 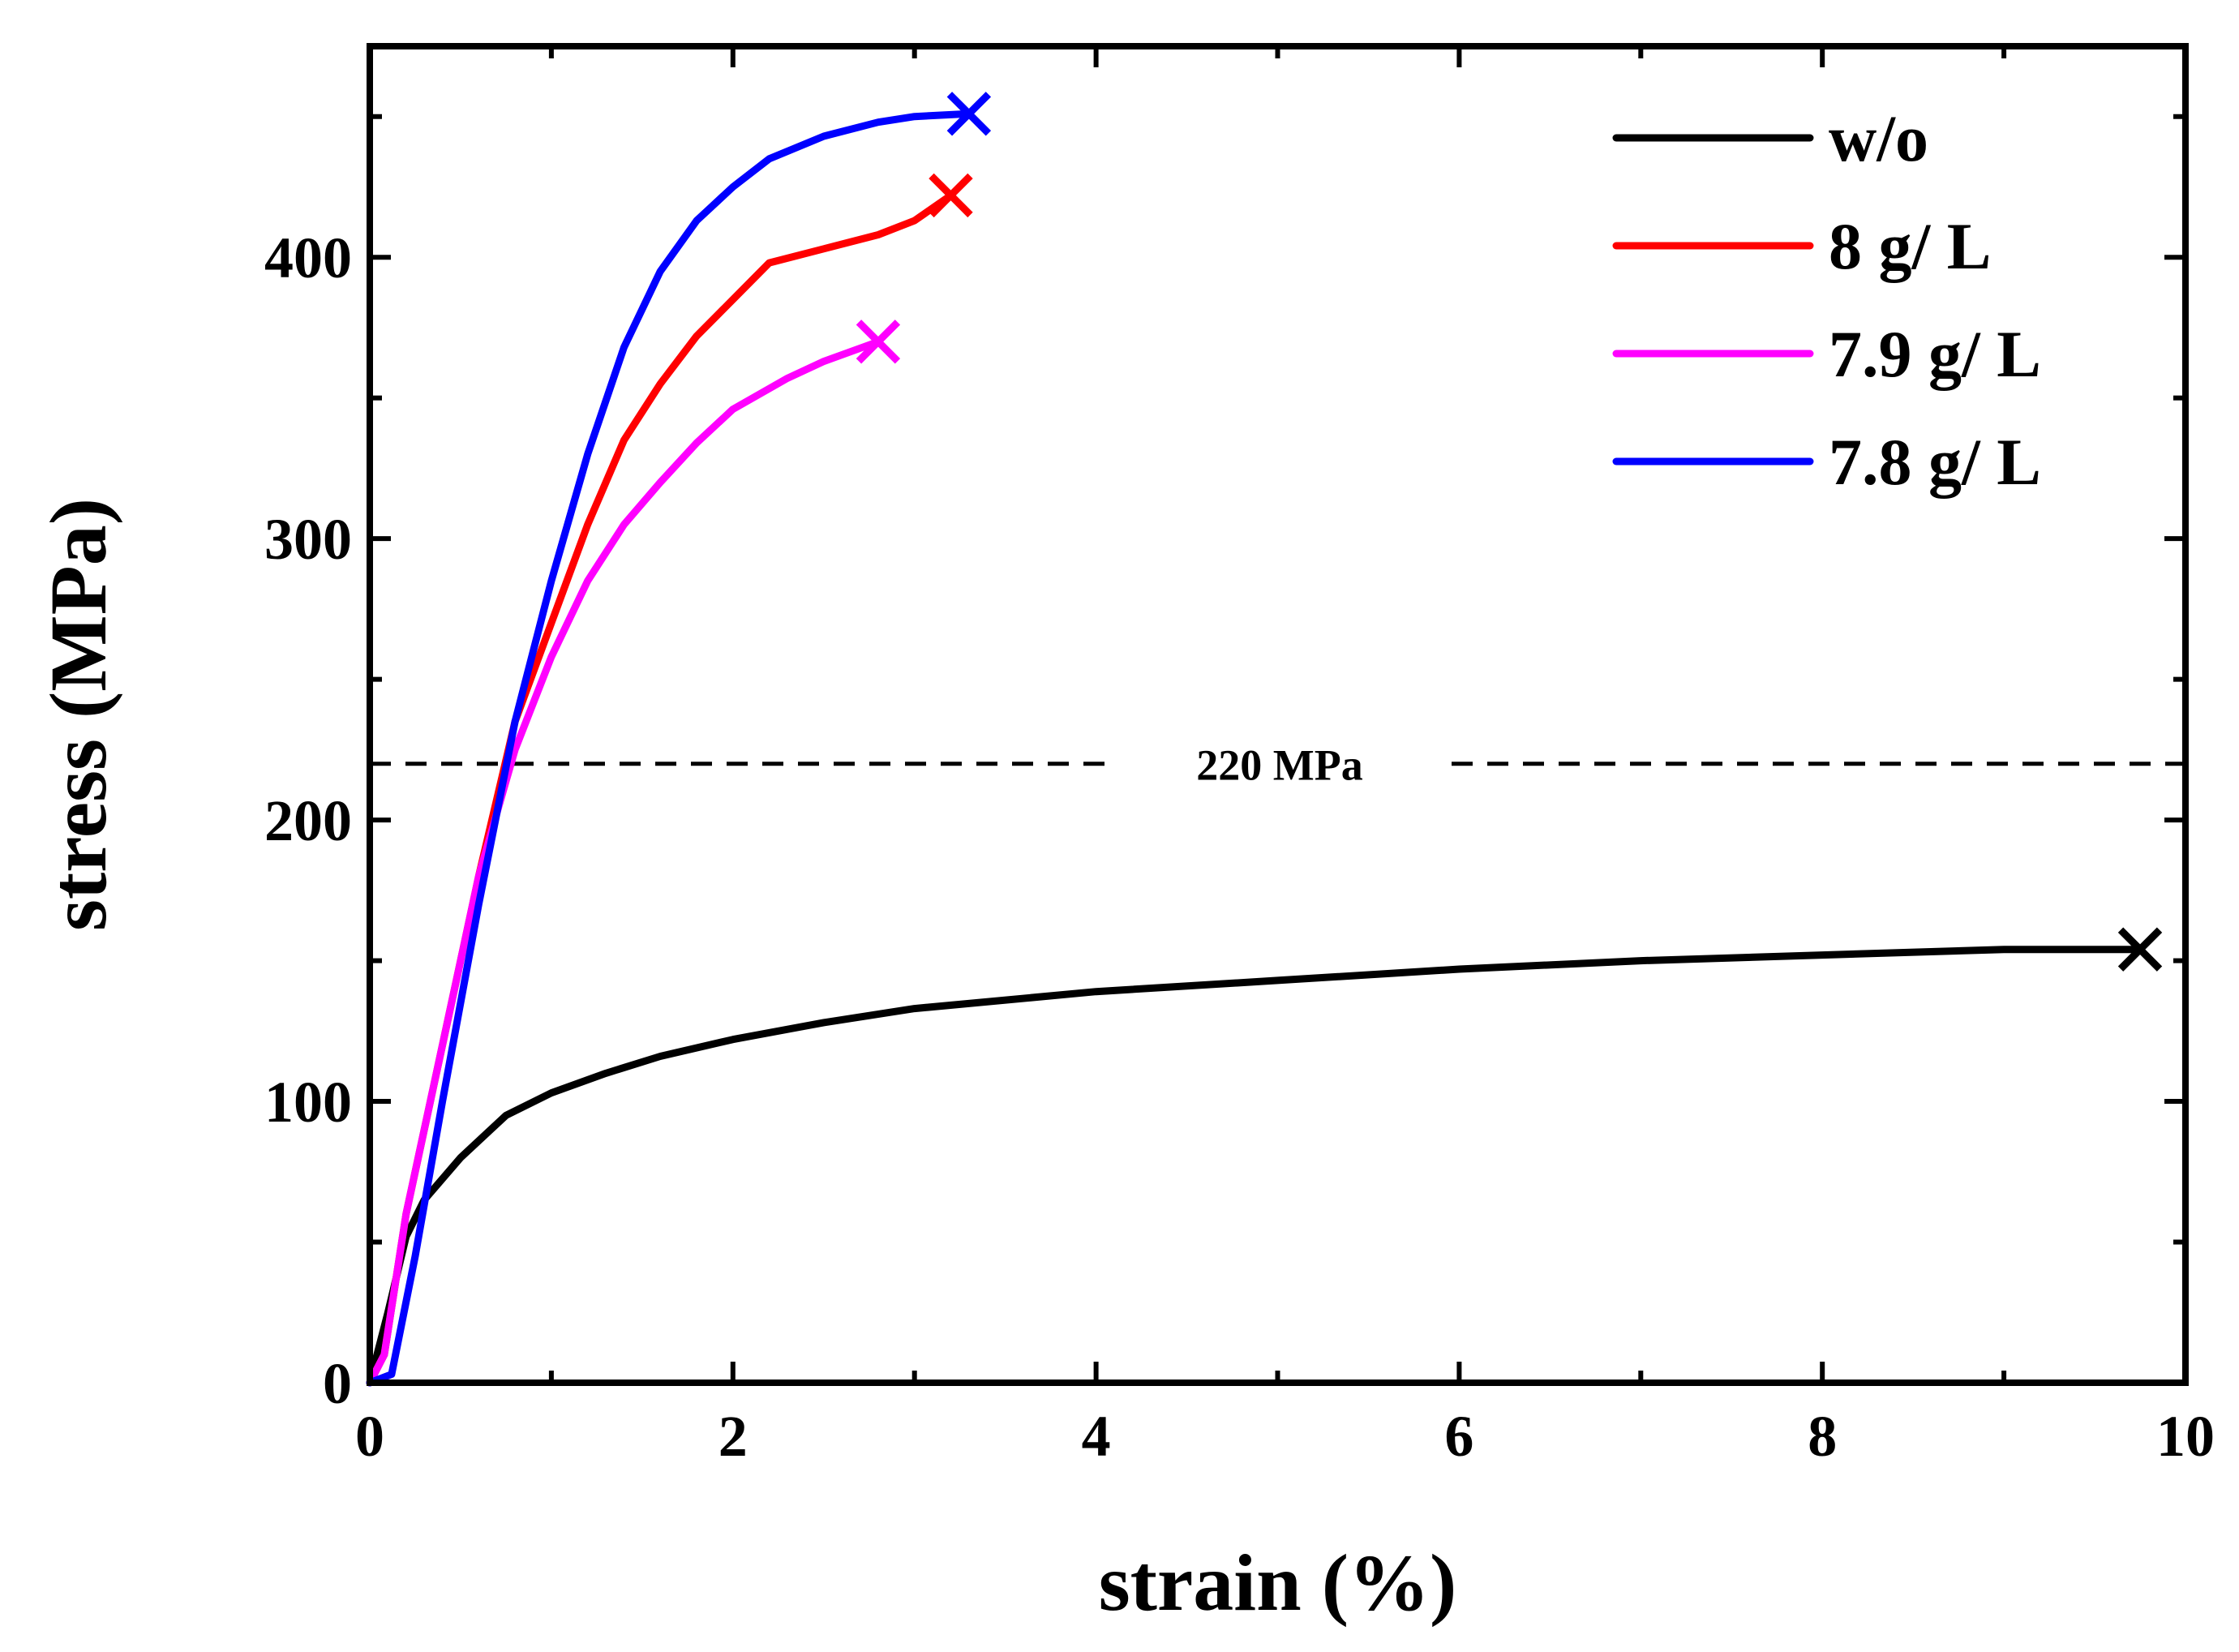 I want to click on legend-label-2: 7.9 g/ L, so click(x=1935, y=354).